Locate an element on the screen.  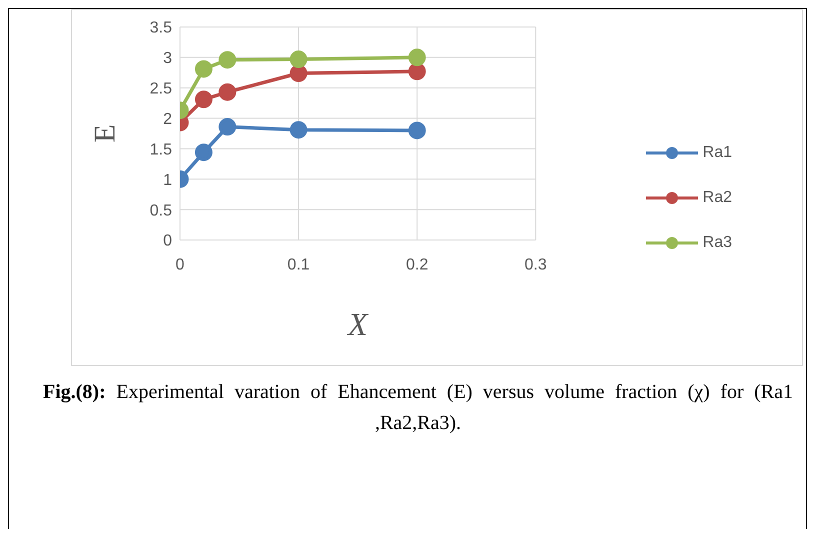
legend-label: Ra1 is located at coordinates (717, 153).